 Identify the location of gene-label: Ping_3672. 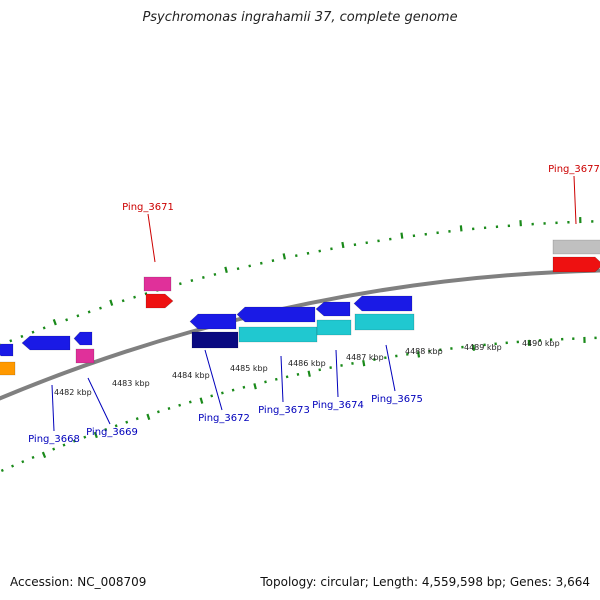
(224, 418).